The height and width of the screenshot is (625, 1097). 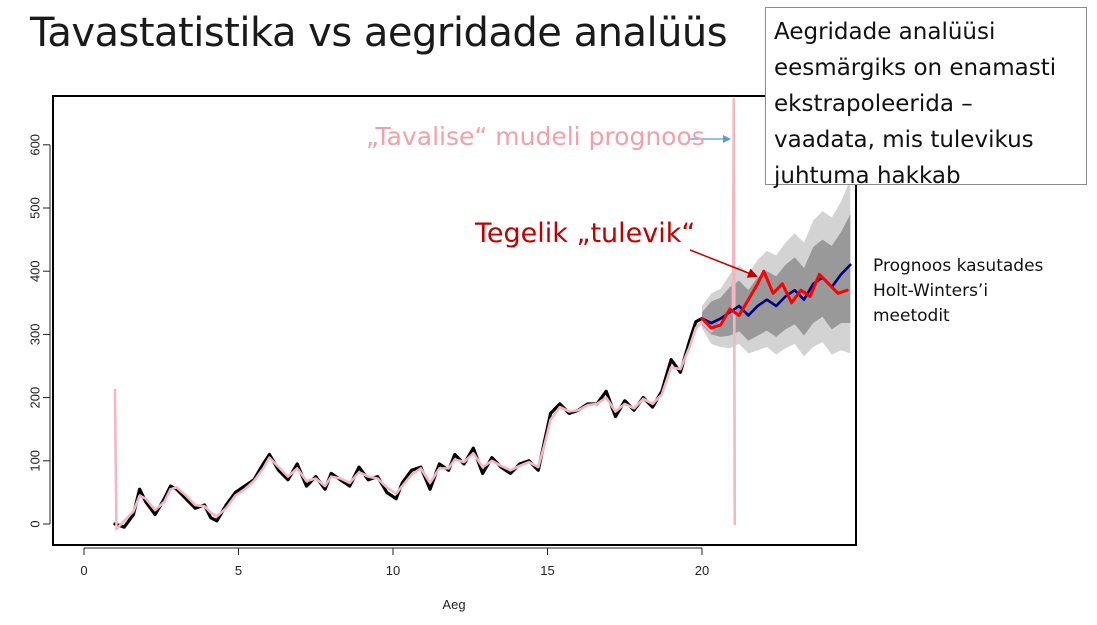 What do you see at coordinates (535, 136) in the screenshot?
I see `prediction-label: „Tavalise“ mudeli prognoos` at bounding box center [535, 136].